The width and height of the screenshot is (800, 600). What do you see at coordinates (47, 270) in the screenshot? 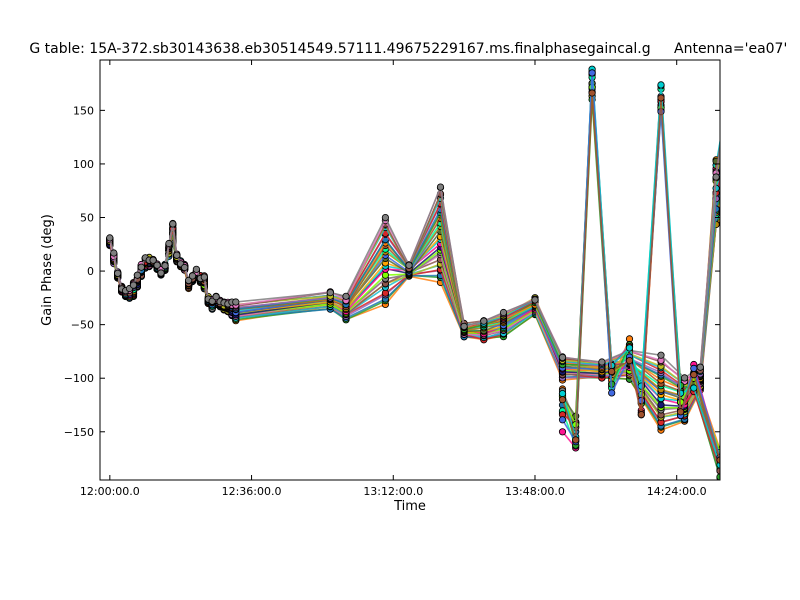
I see `y-axis-label: Gain Phase (deg)` at bounding box center [47, 270].